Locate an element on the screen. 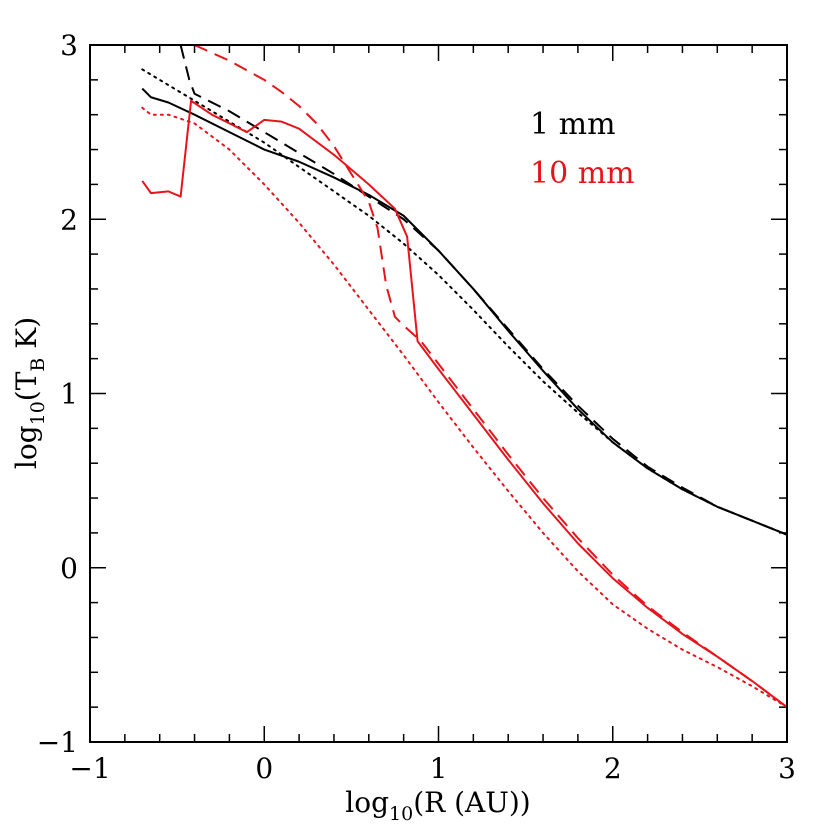 The height and width of the screenshot is (830, 830). y-tick-label: −1 is located at coordinates (57, 742).